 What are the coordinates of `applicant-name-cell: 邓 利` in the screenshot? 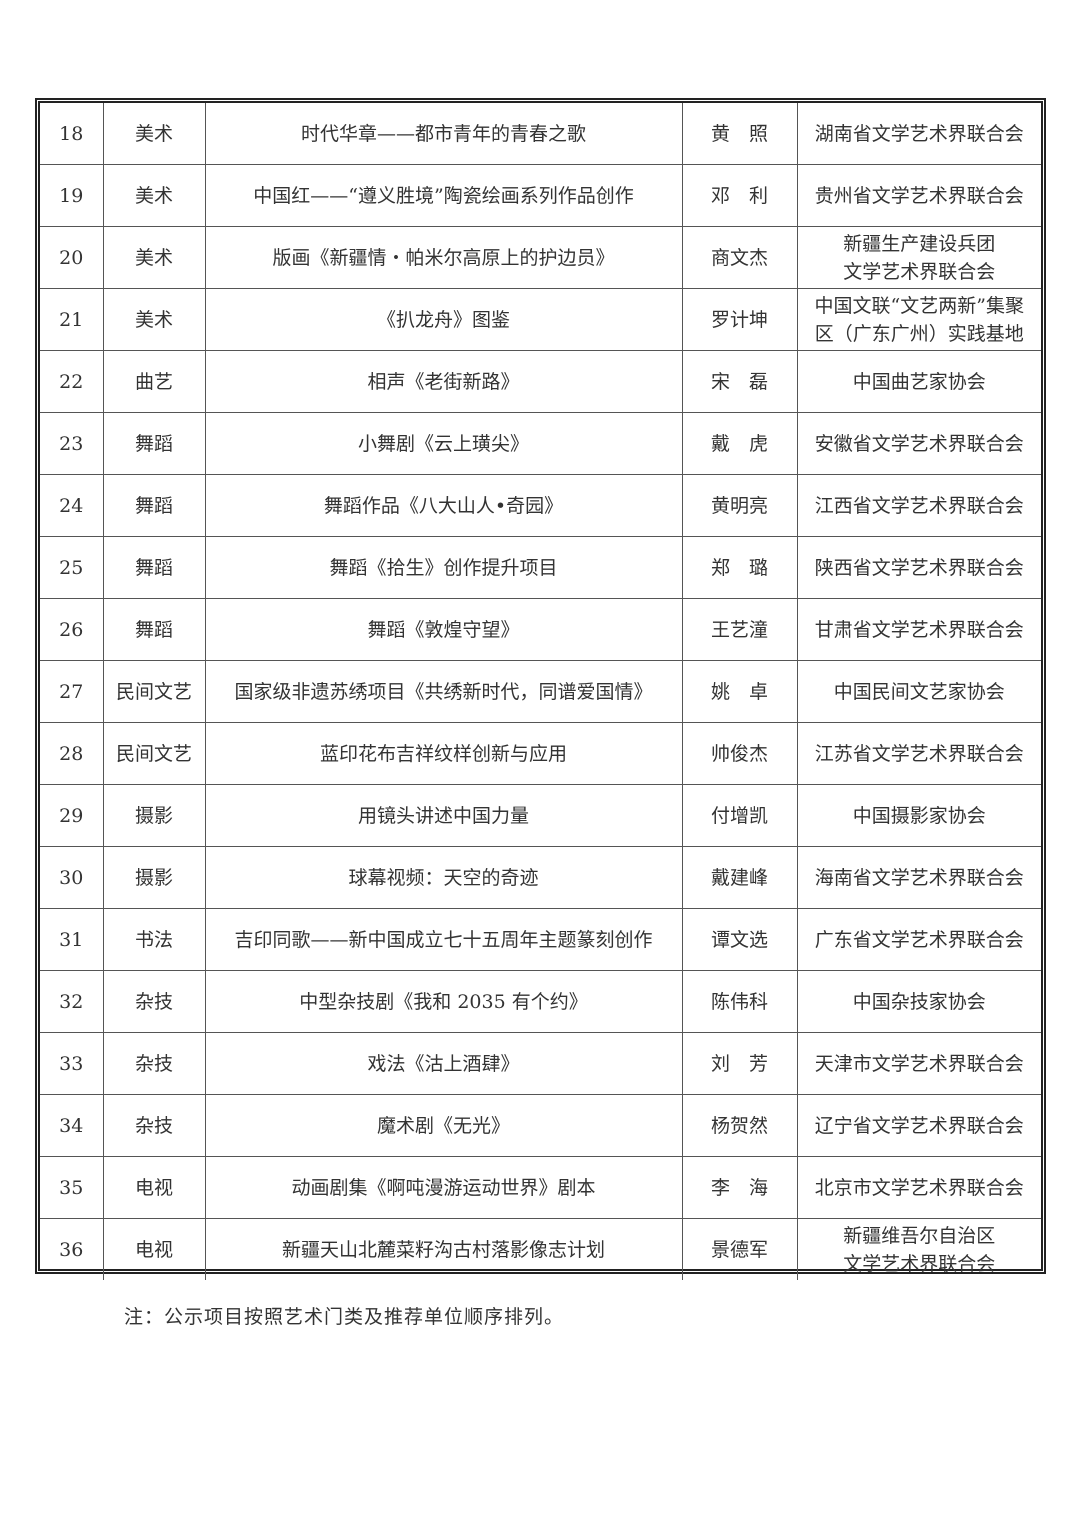 It's located at (739, 195).